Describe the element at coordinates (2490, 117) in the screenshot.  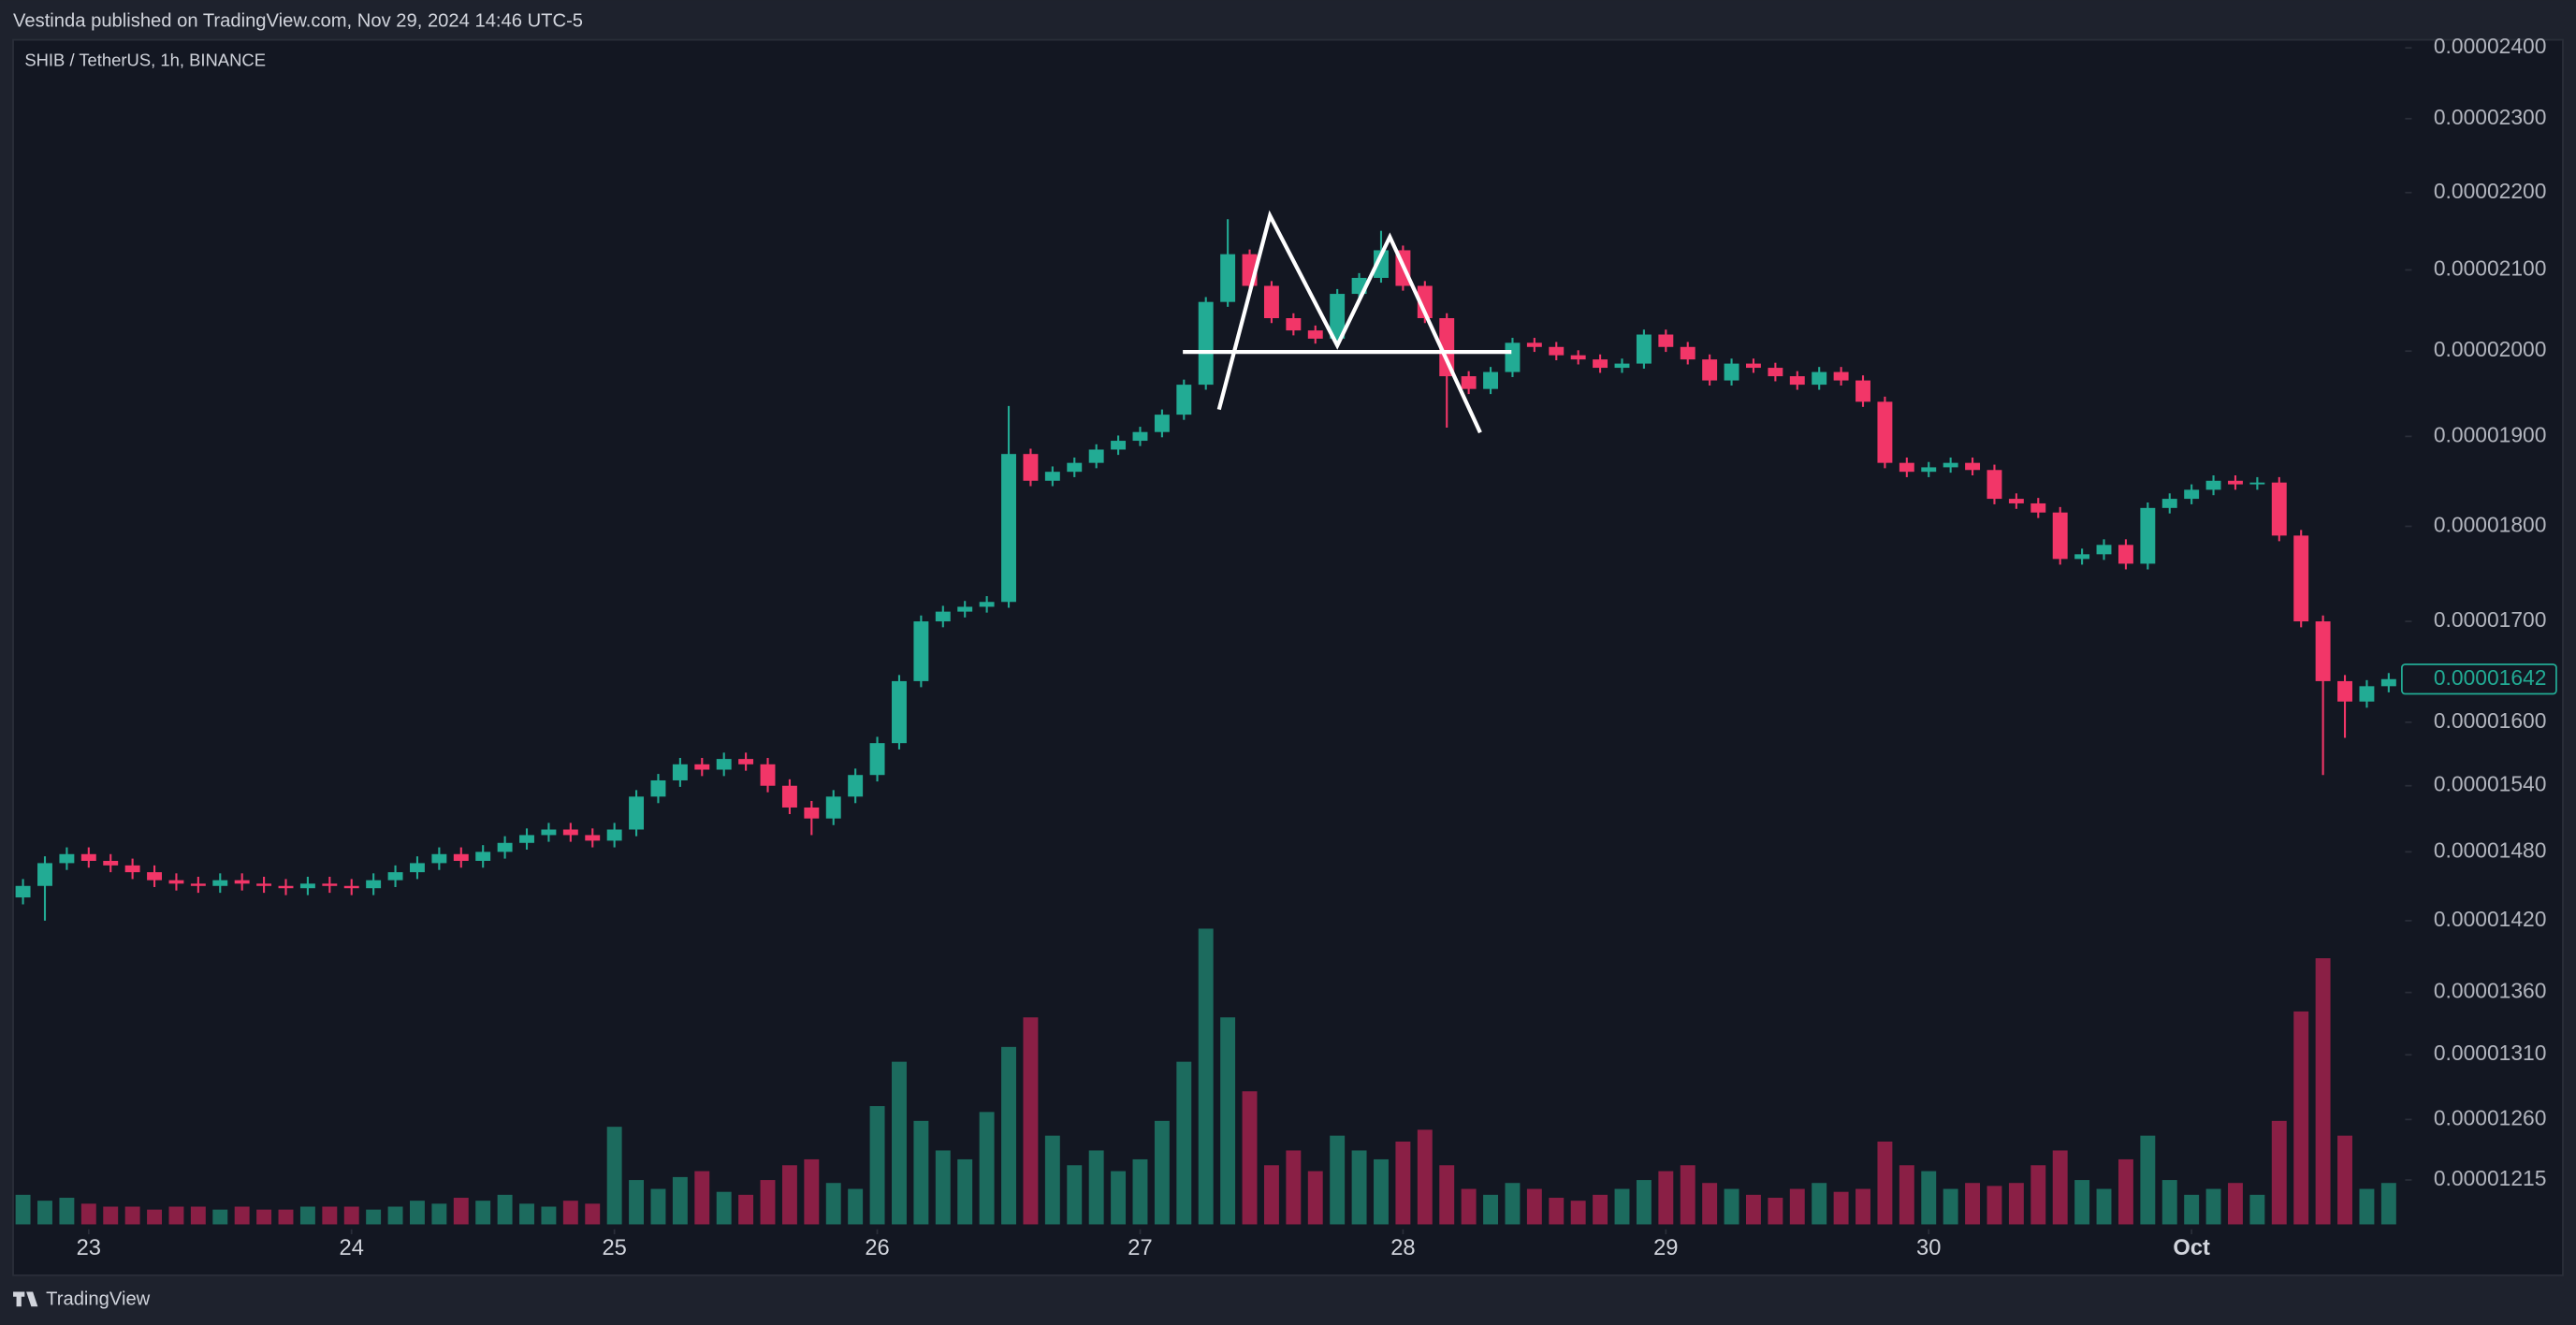
I see `y-tick-label: 0.00002300` at that location.